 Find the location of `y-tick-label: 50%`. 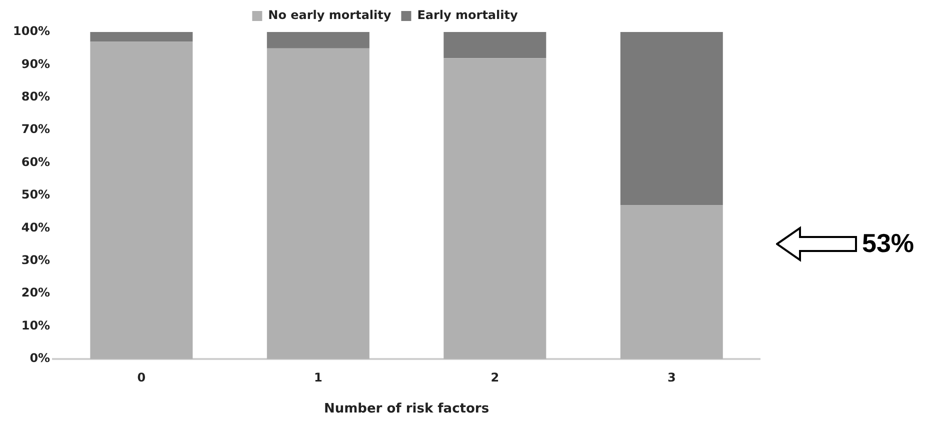

y-tick-label: 50% is located at coordinates (35, 195).